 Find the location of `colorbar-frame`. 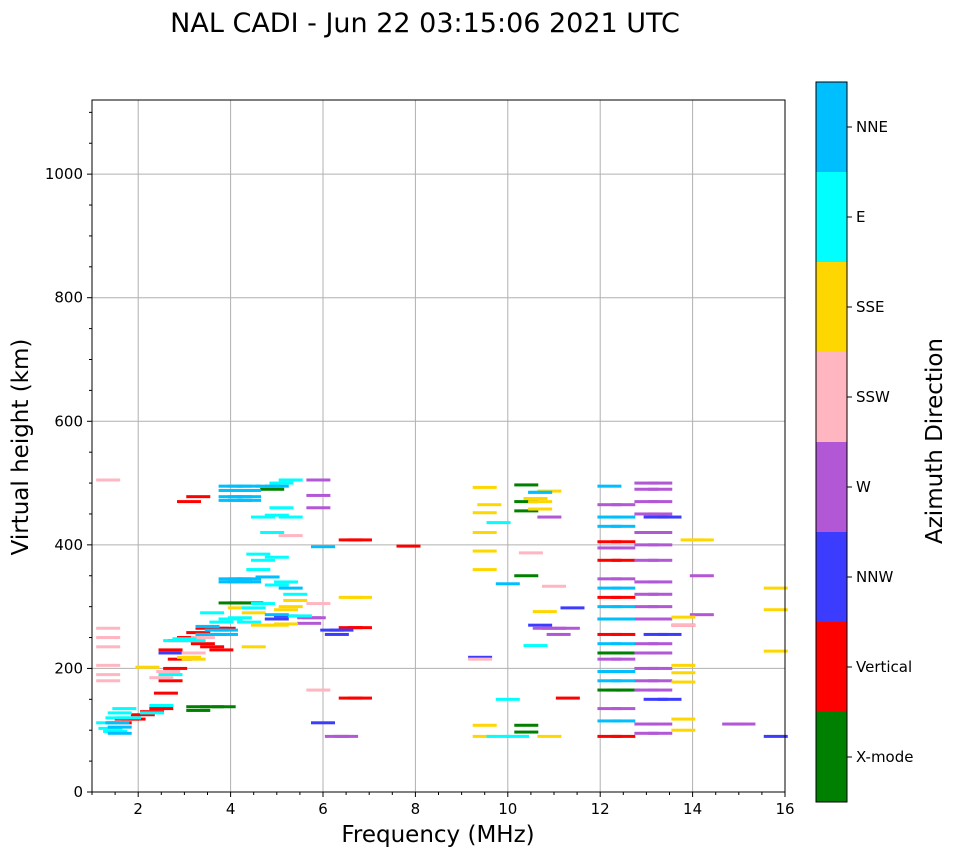

colorbar-frame is located at coordinates (831, 442).